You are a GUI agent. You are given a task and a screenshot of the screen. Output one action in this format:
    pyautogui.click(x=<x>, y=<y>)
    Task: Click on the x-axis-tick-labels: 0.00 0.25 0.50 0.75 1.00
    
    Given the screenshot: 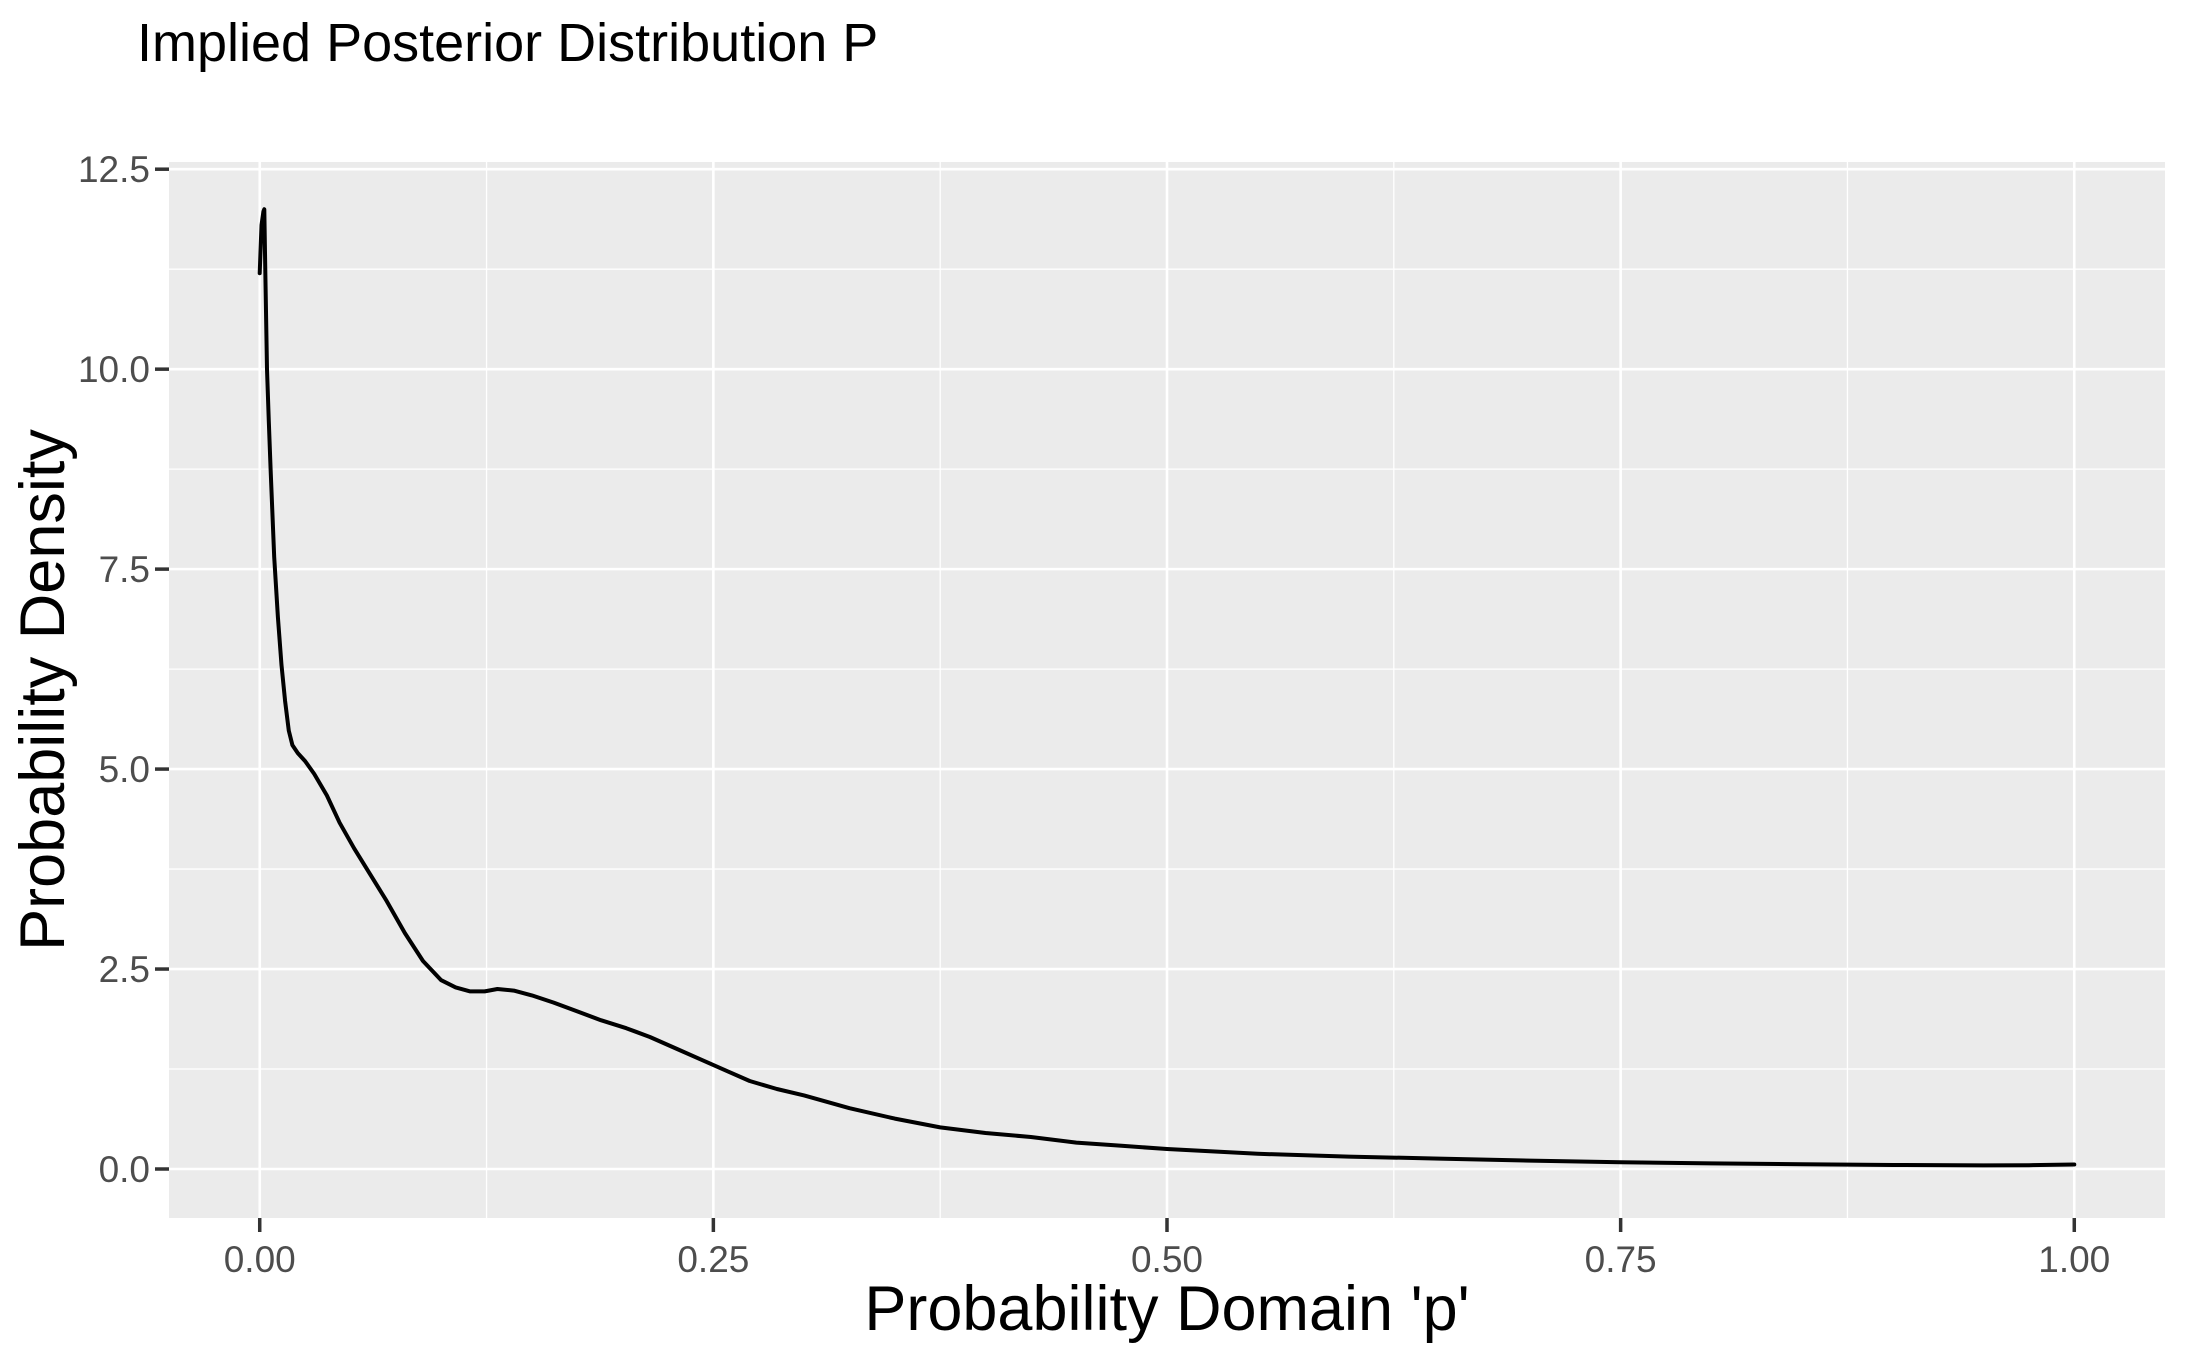 What is the action you would take?
    pyautogui.click(x=1167, y=1259)
    